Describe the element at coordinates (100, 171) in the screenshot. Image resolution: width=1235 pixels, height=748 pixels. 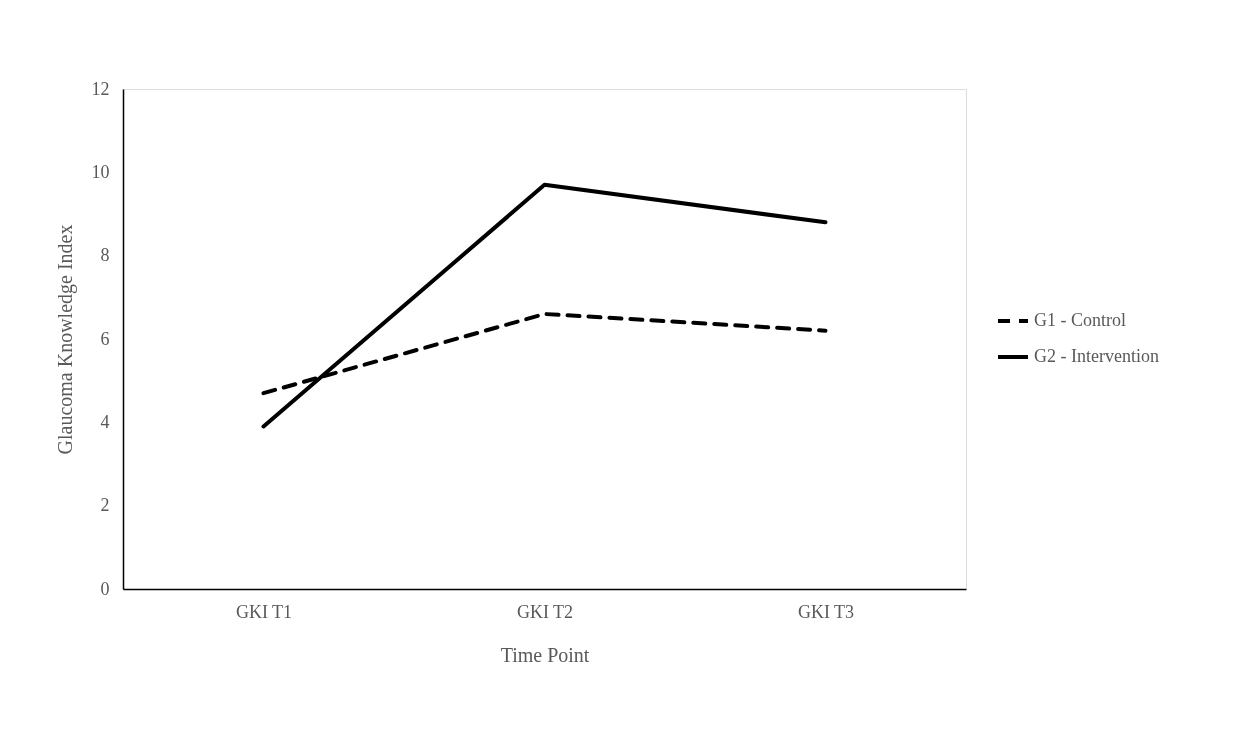
I see `y-tick-label: 10` at that location.